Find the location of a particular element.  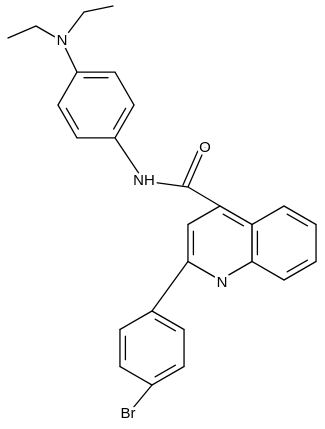

atom-label: O is located at coordinates (205, 147).